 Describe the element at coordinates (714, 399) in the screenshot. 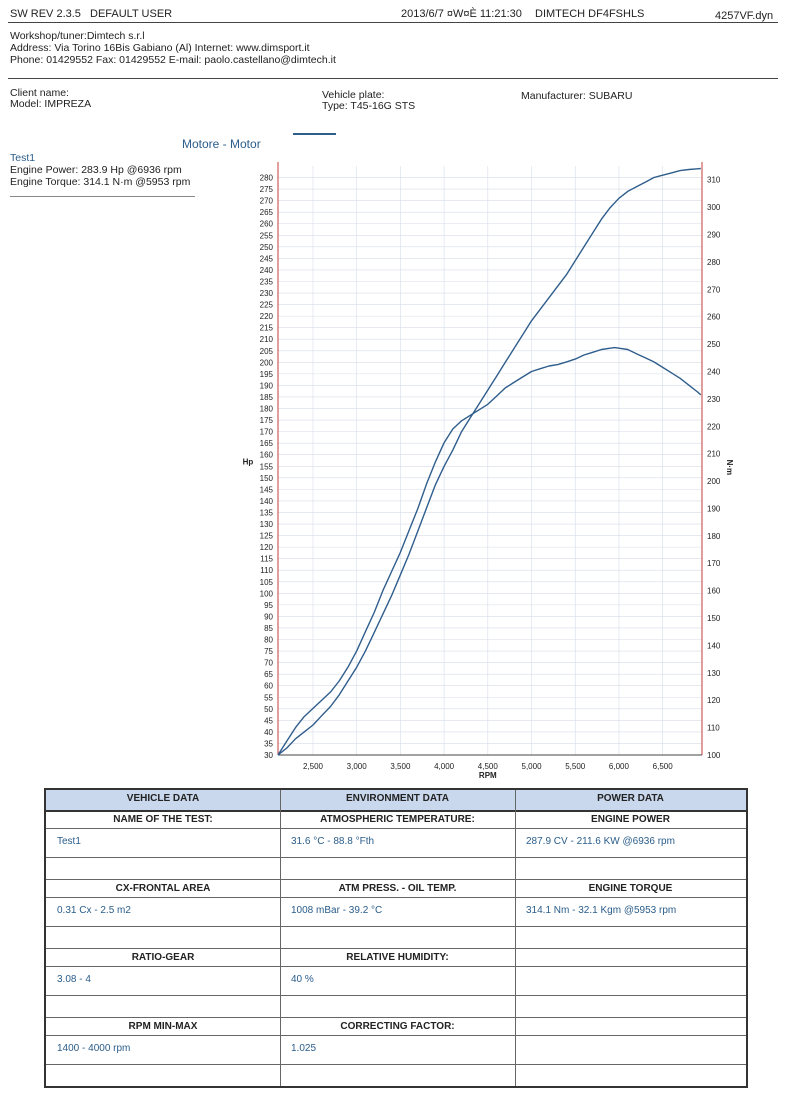

I see `y-right-tick-label: 230` at that location.